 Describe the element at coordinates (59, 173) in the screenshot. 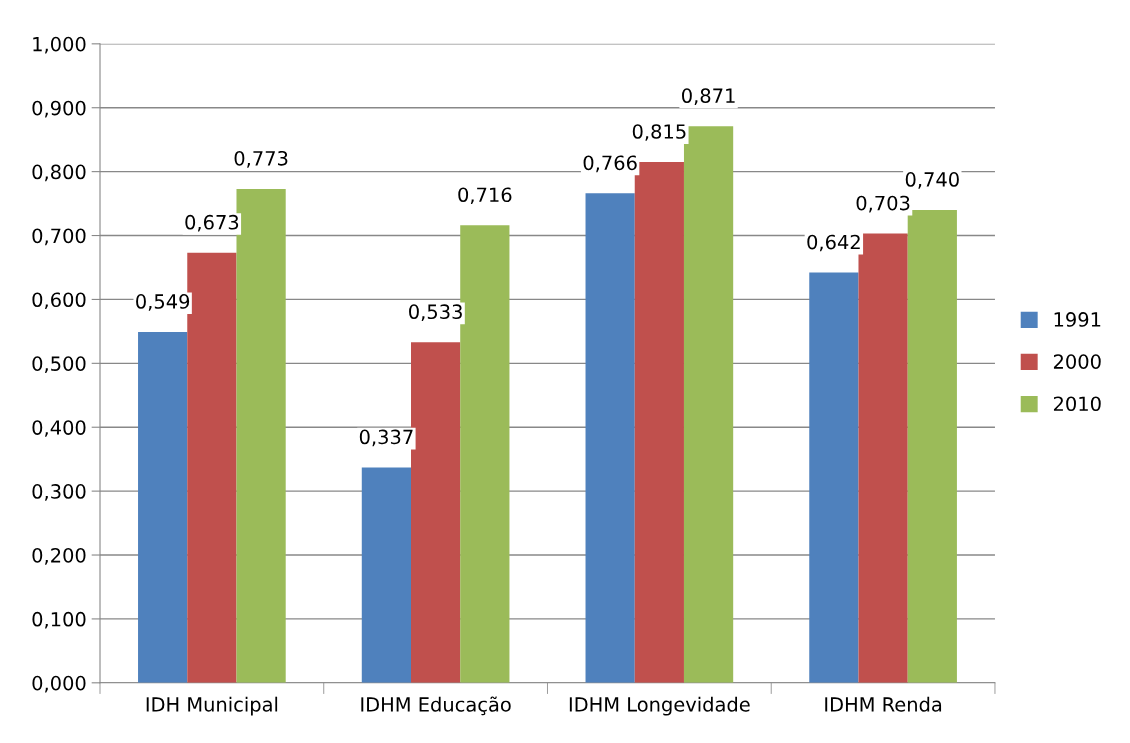

I see `y-tick-label: 0,800` at that location.